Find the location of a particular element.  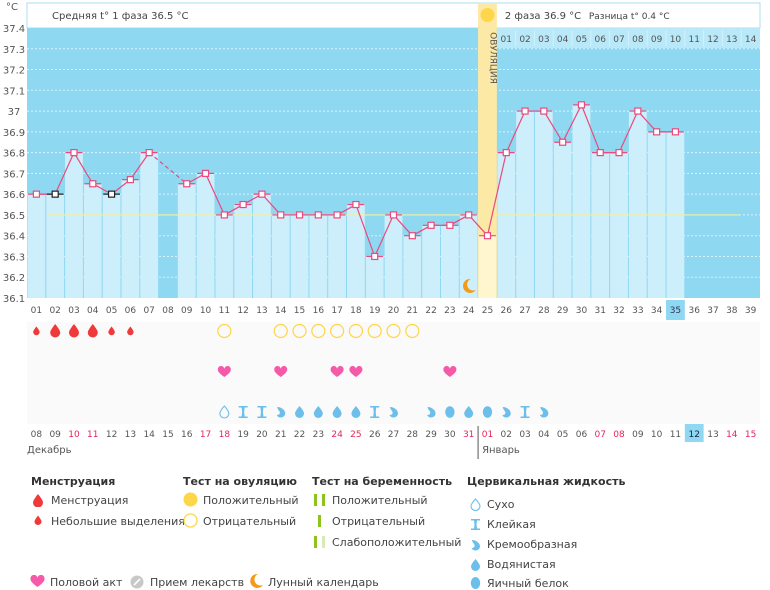

cycle-day-label: 37 is located at coordinates (712, 311).